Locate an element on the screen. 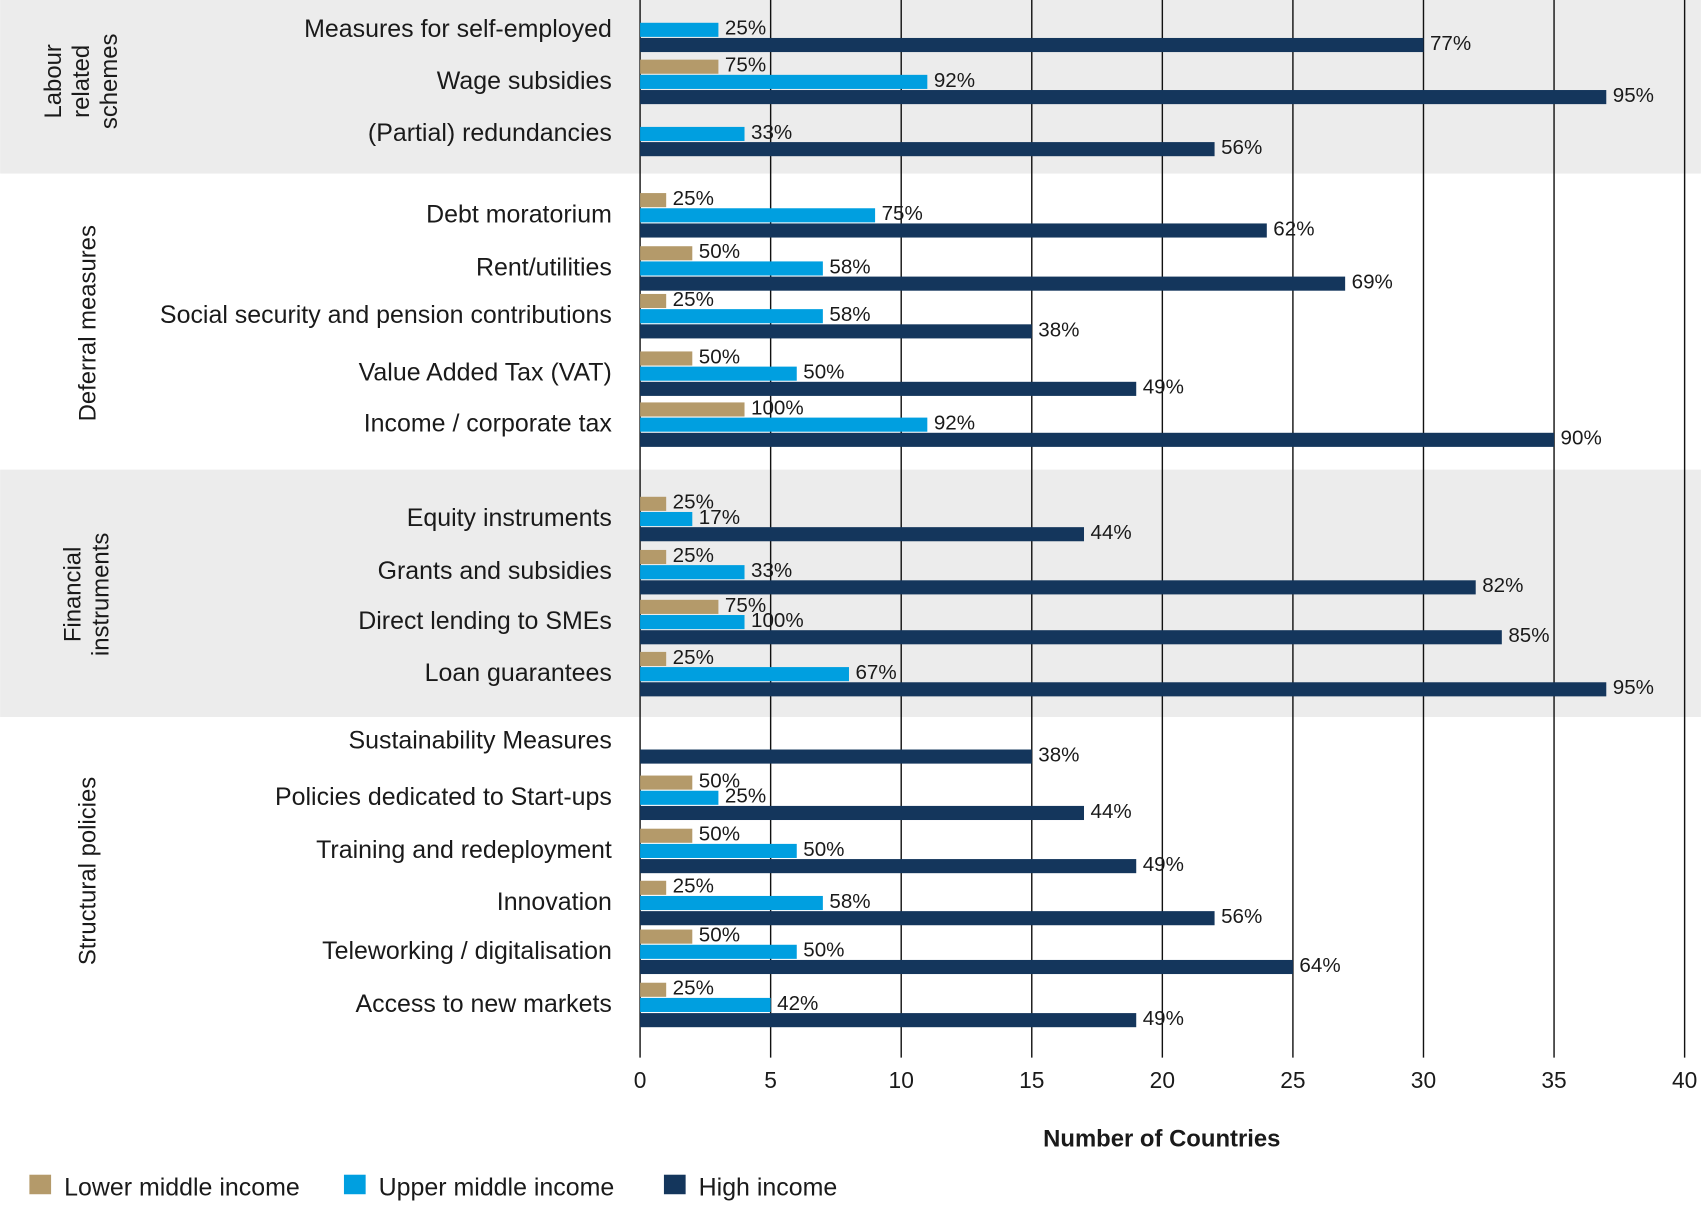 This screenshot has width=1701, height=1209. category-label: Access to new markets is located at coordinates (483, 1004).